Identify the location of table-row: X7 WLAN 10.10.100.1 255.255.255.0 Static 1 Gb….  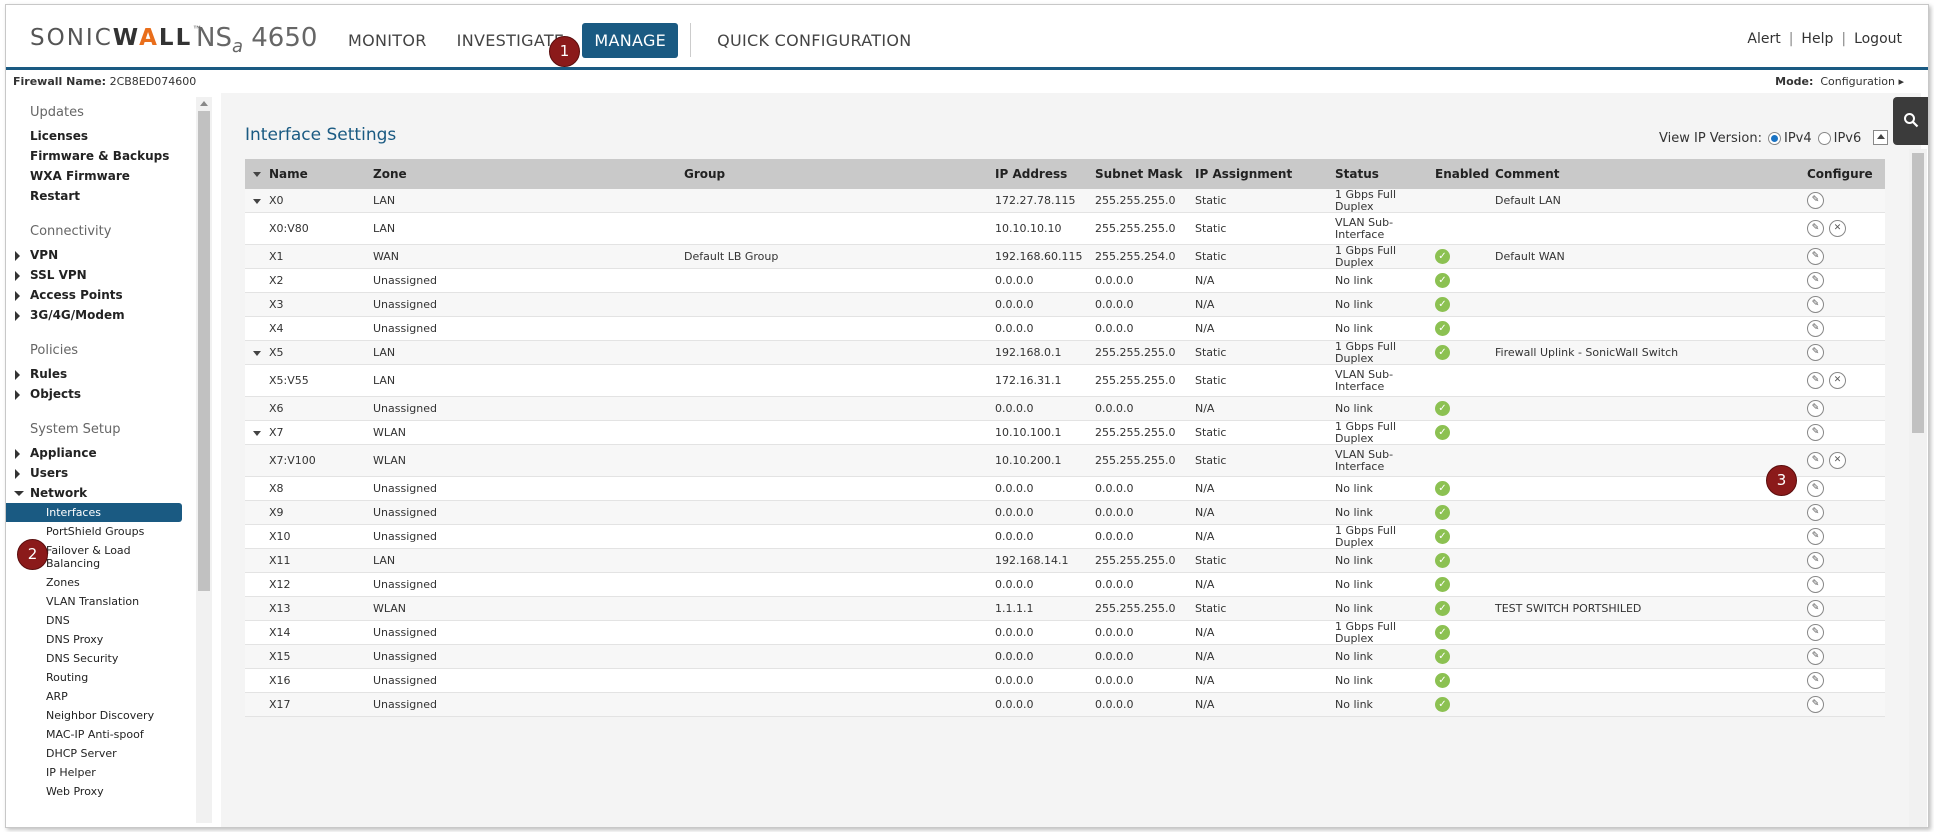
(1065, 432).